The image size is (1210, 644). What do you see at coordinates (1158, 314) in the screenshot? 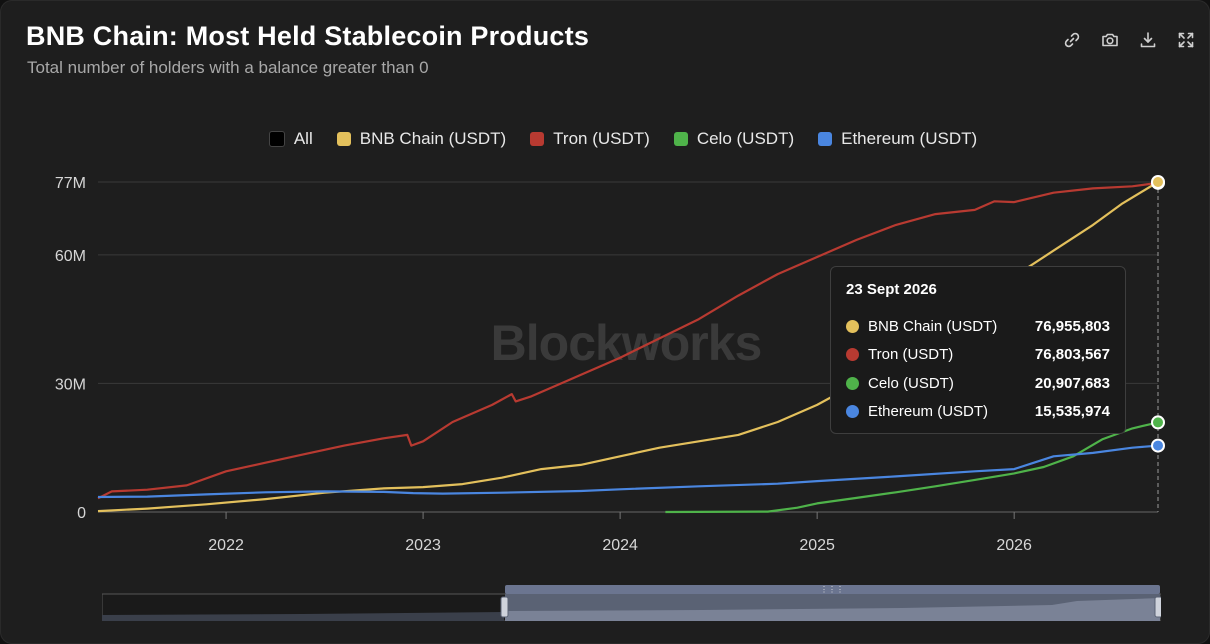
I see `hover-markers` at bounding box center [1158, 314].